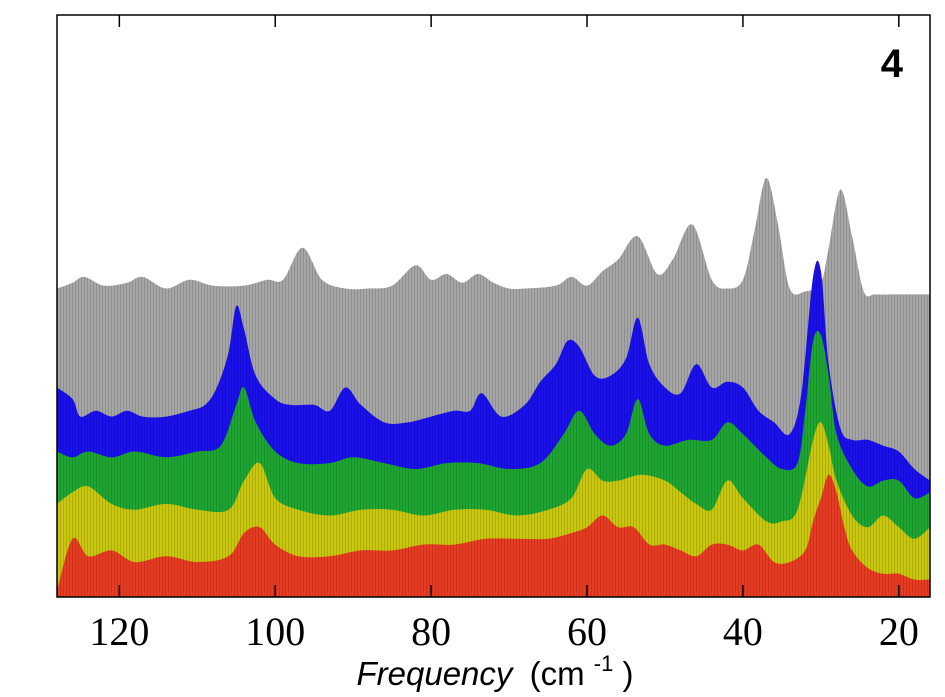  I want to click on x-tick-label: 20, so click(899, 631).